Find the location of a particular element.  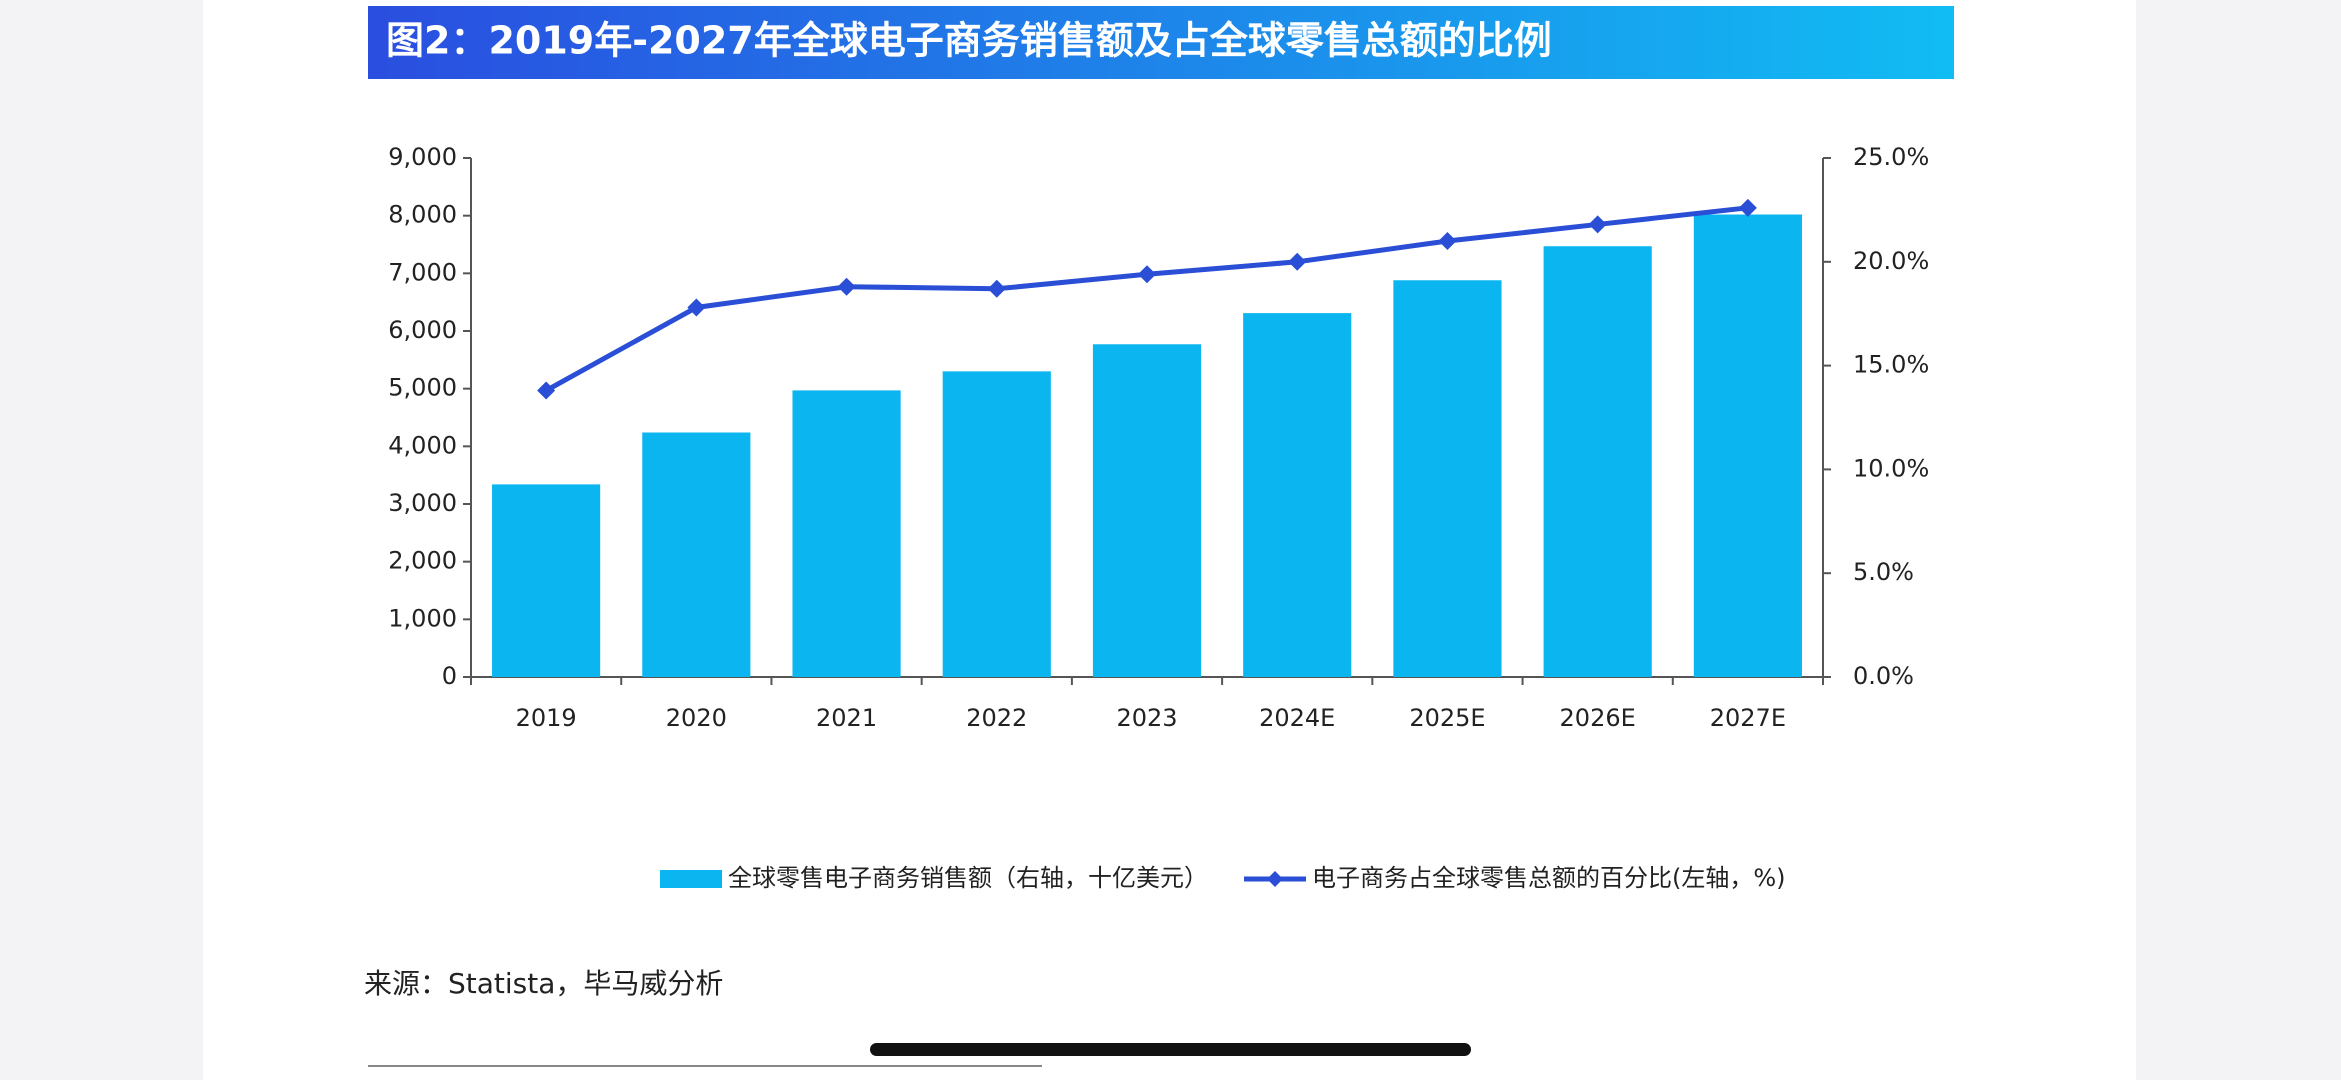

x-tick-label: 2024E is located at coordinates (1297, 718).